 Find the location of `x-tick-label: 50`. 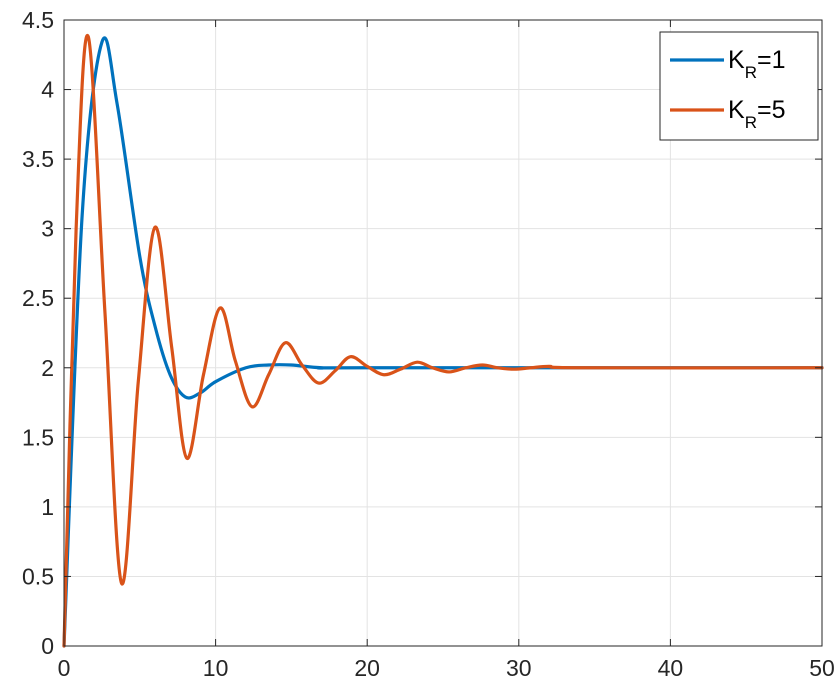

x-tick-label: 50 is located at coordinates (822, 668).